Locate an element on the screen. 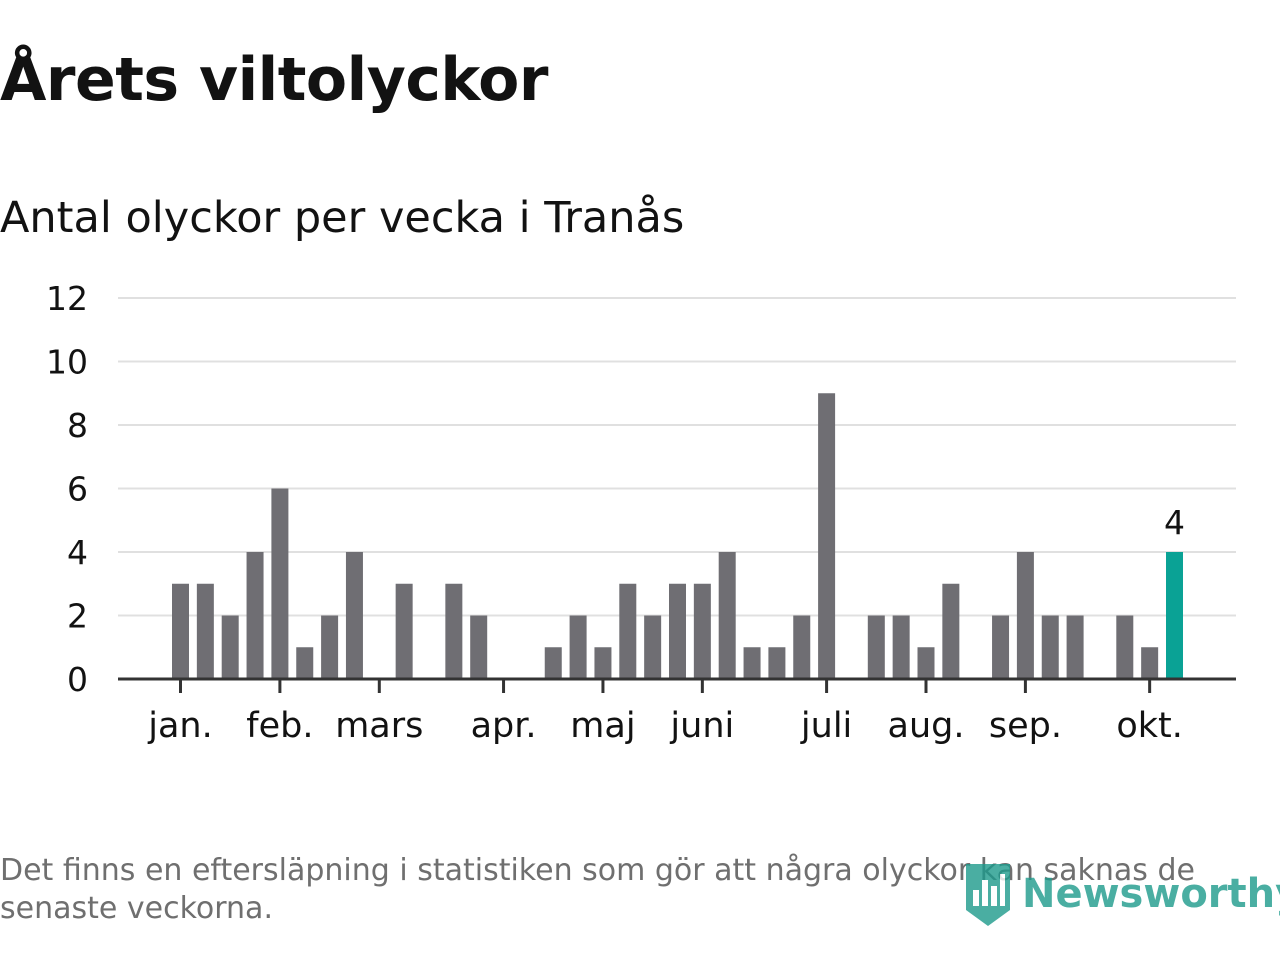 This screenshot has height=960, width=1280. y-tick-label: 8 is located at coordinates (77, 425).